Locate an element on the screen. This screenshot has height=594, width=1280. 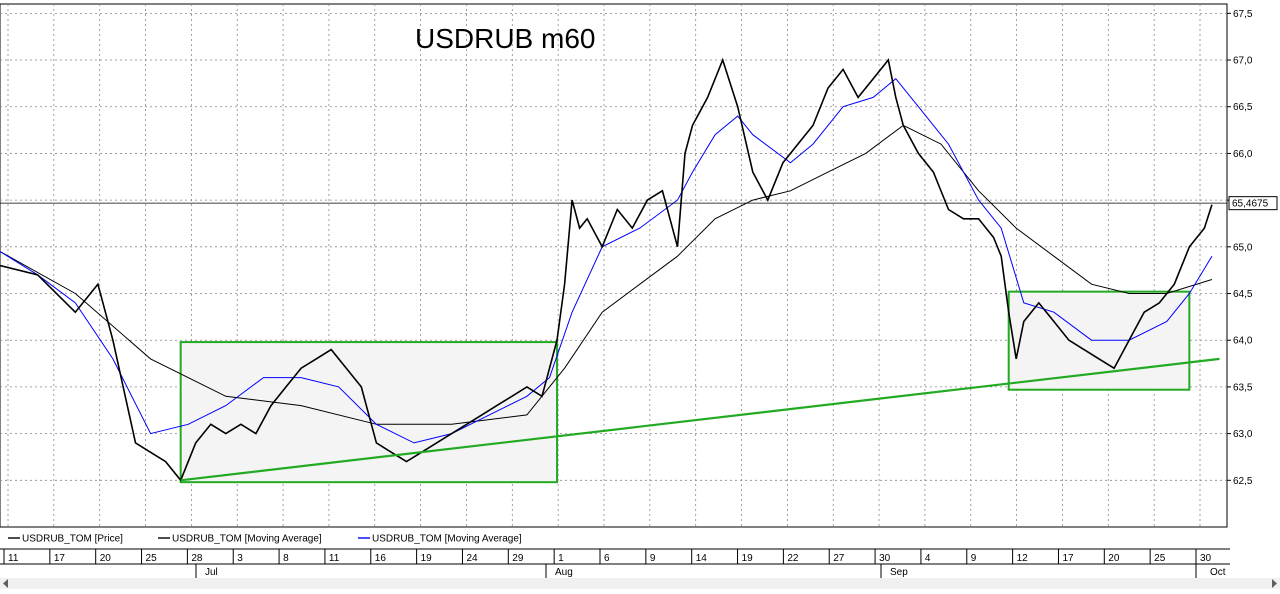
x-tick-label: 6 is located at coordinates (607, 558).